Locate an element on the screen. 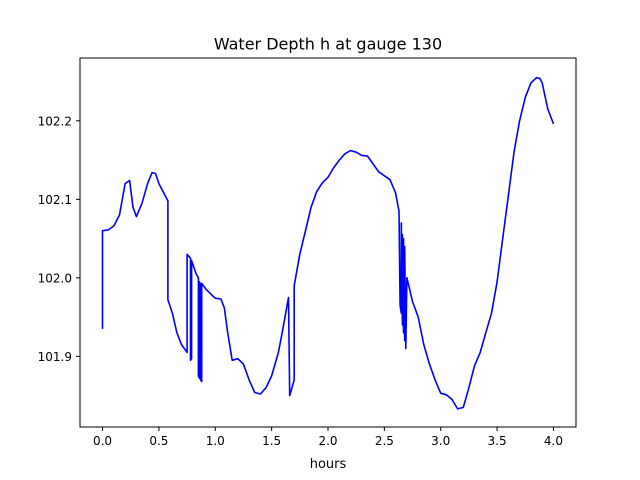  y-tick-label: 102.1 is located at coordinates (55, 200).